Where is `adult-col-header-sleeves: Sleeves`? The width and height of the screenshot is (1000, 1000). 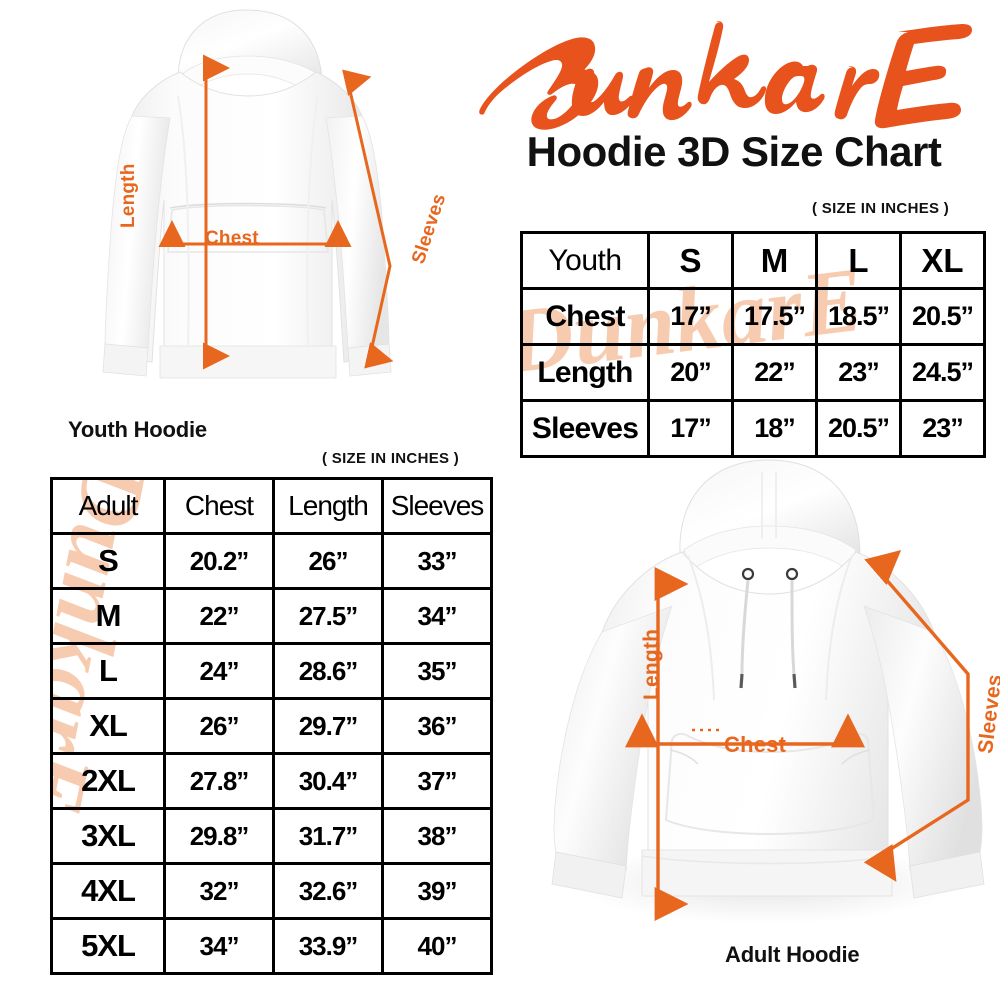
adult-col-header-sleeves: Sleeves is located at coordinates (437, 506).